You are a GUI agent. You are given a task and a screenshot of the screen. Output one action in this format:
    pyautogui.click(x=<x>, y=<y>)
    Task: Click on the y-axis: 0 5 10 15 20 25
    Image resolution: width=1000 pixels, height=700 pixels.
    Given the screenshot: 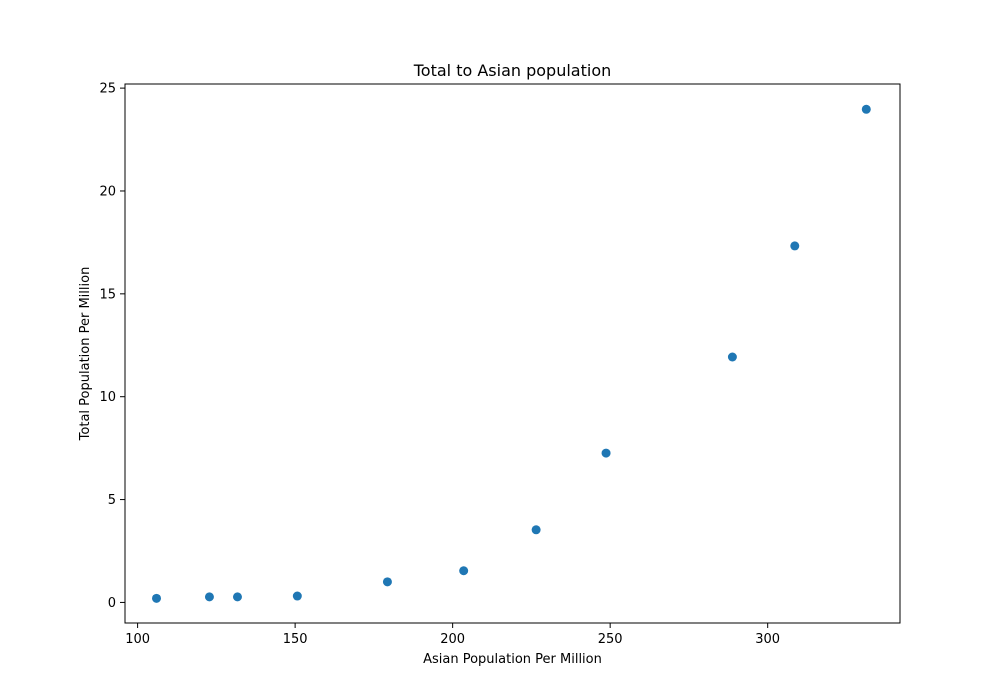 What is the action you would take?
    pyautogui.click(x=112, y=346)
    